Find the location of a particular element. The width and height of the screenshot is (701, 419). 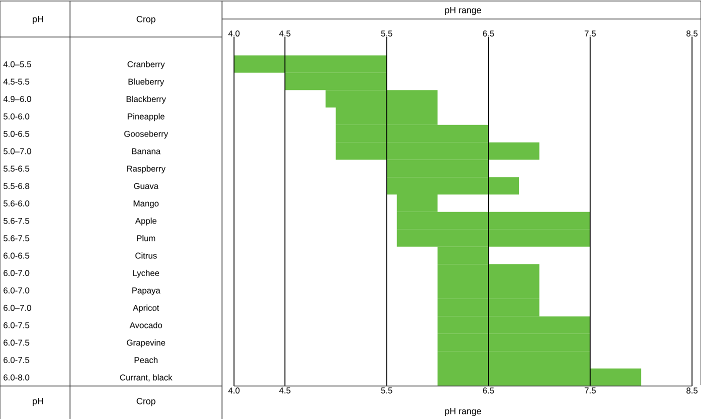

y-tick-label: Blackberry is located at coordinates (146, 100).